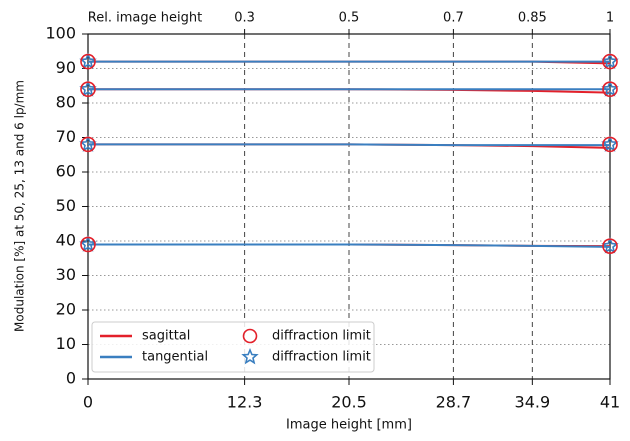 Image resolution: width=630 pixels, height=441 pixels. Describe the element at coordinates (349, 18) in the screenshot. I see `top-tick-label: 0.5` at that location.